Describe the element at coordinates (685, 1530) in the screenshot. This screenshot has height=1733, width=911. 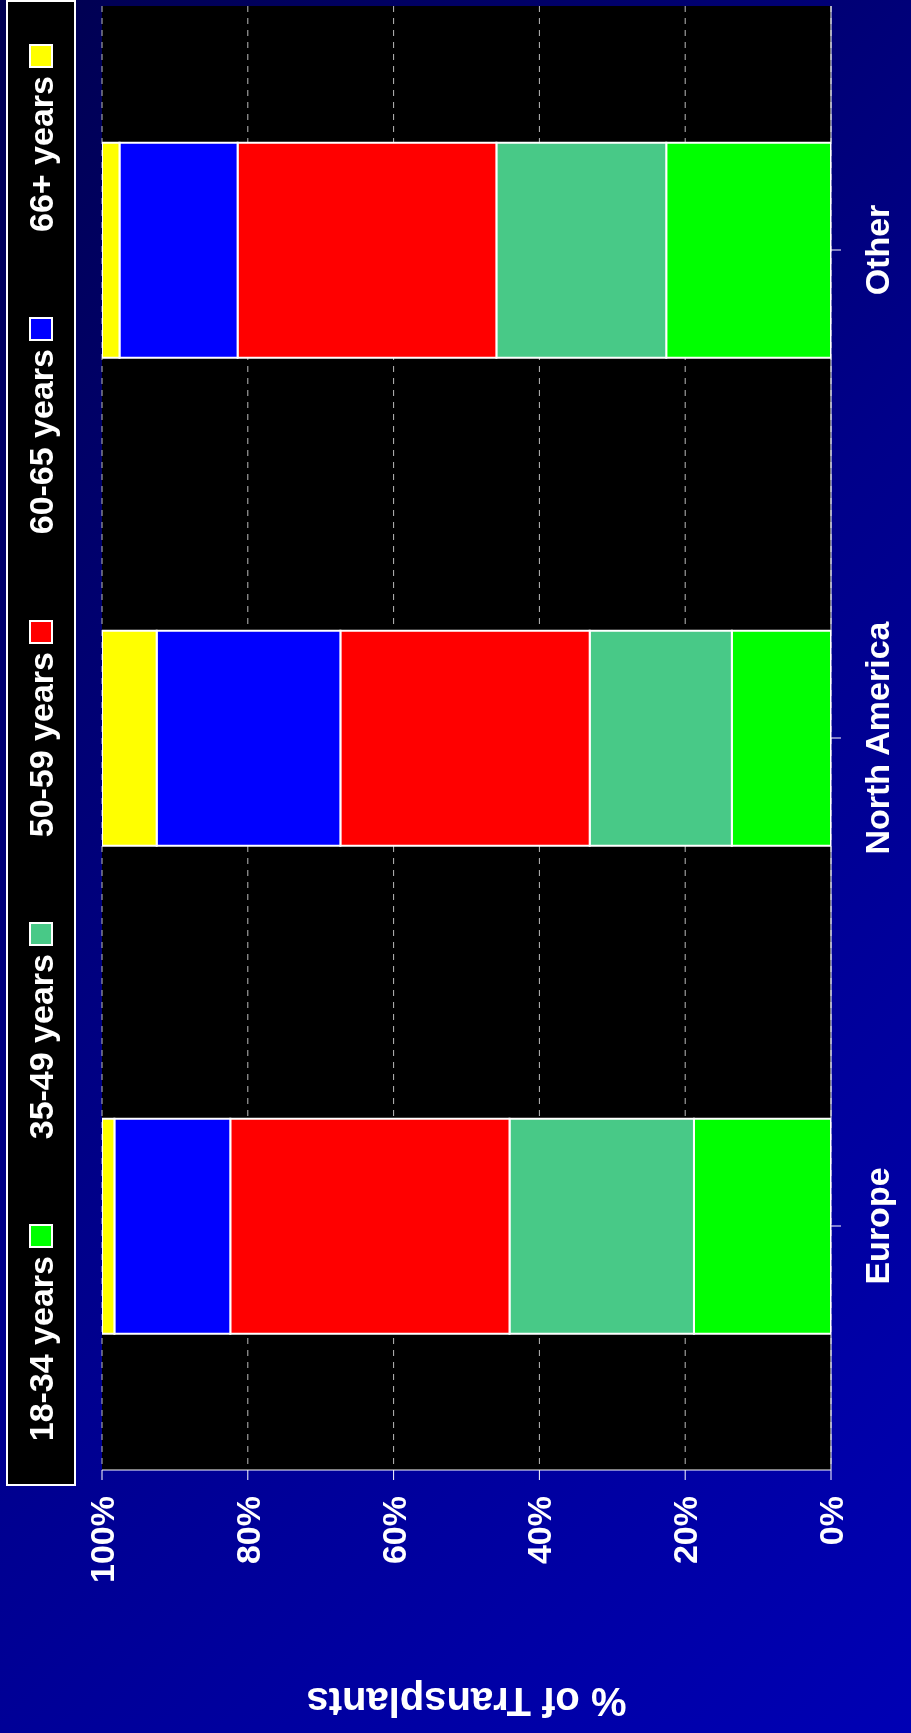
I see `x-tick-label: 20%` at that location.